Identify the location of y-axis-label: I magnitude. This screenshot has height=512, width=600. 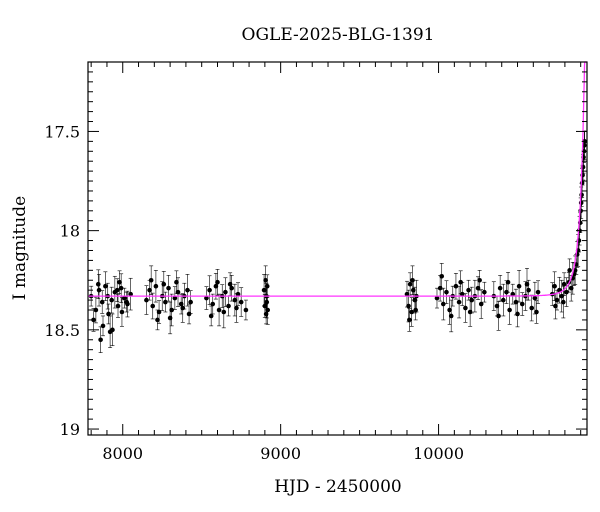
(20, 248).